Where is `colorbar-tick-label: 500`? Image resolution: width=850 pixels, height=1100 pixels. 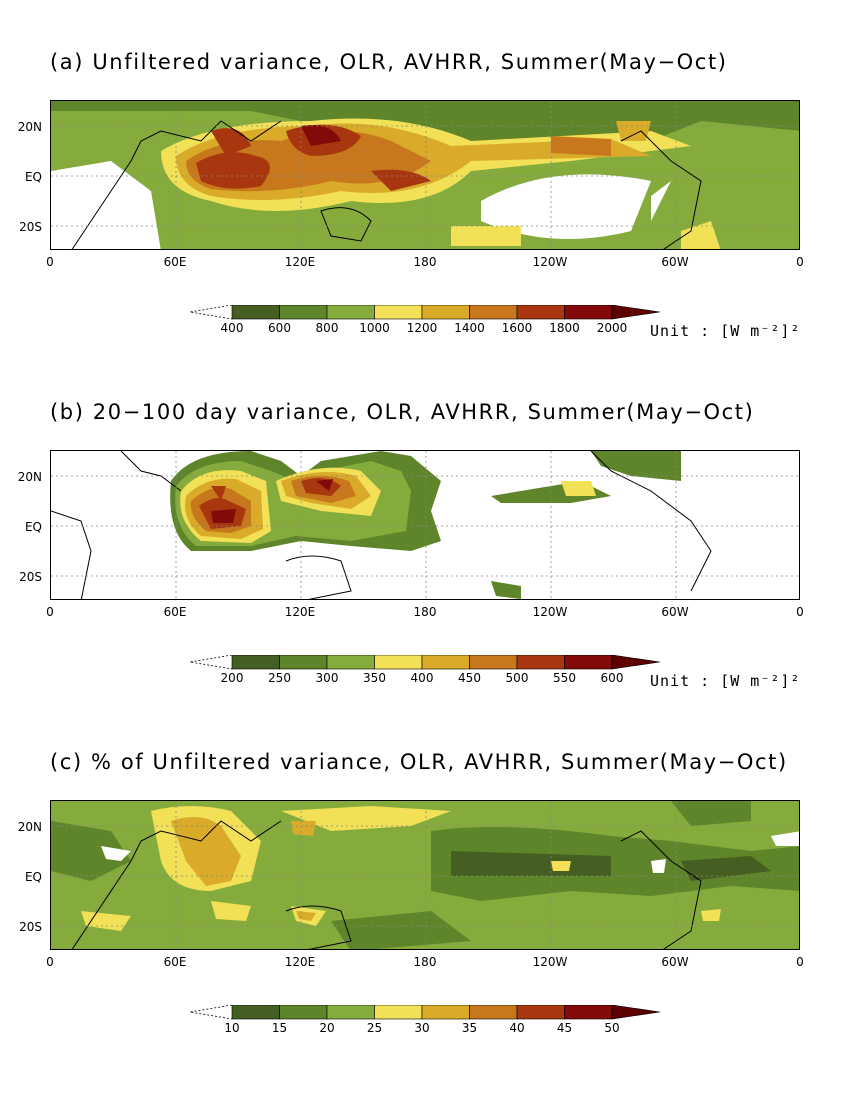 colorbar-tick-label: 500 is located at coordinates (517, 678).